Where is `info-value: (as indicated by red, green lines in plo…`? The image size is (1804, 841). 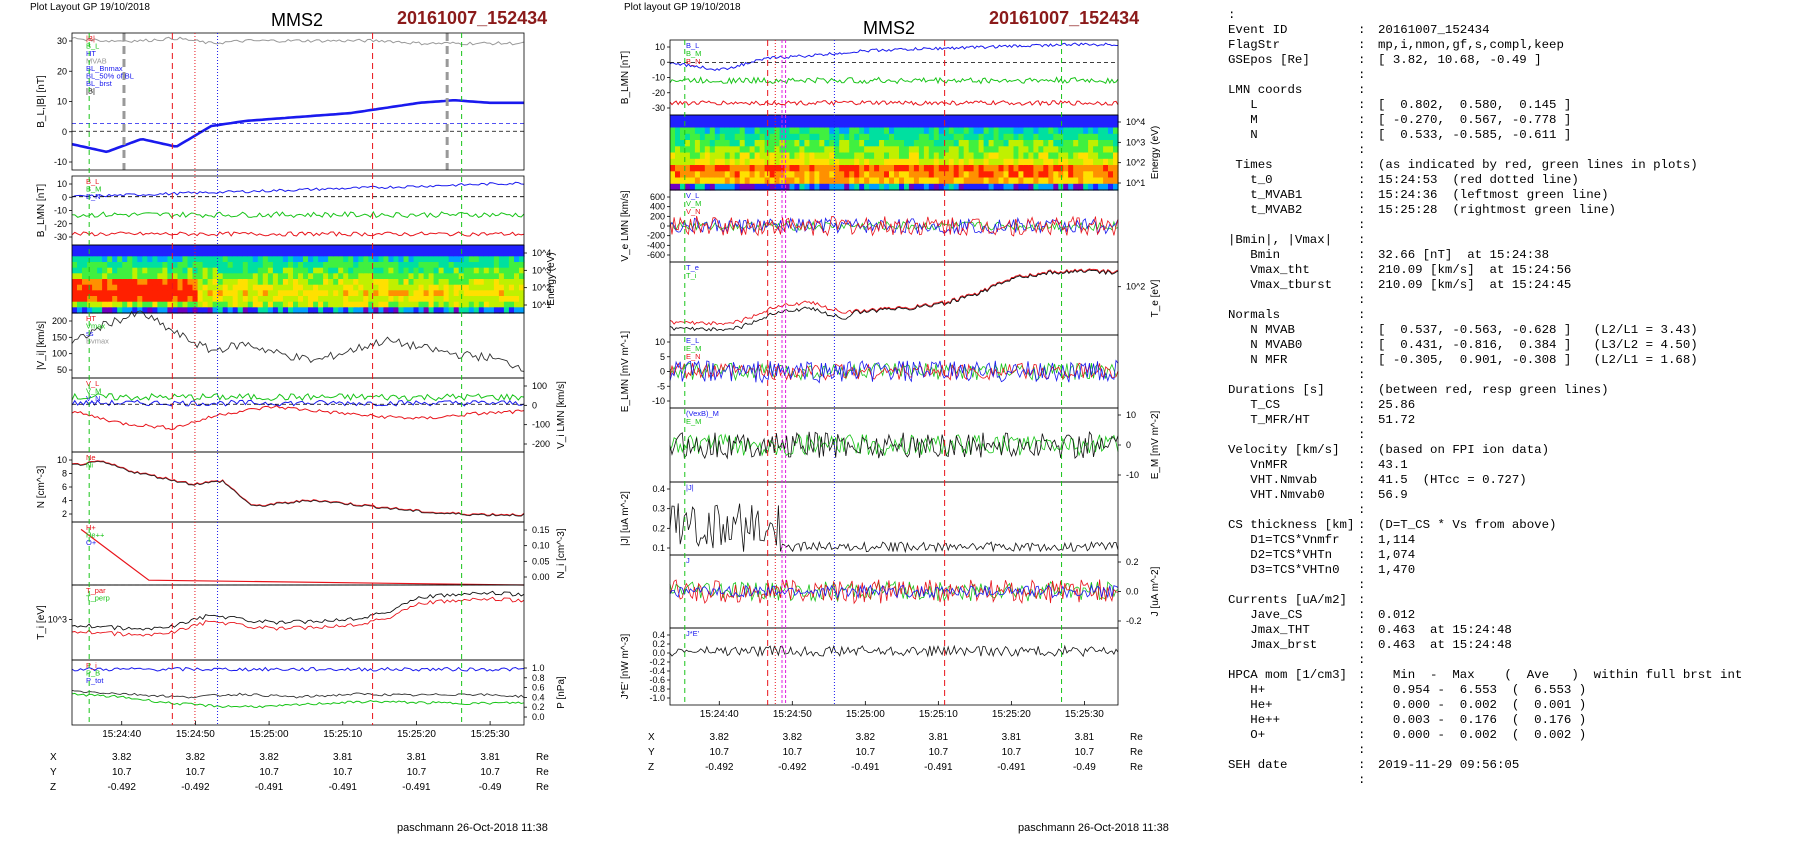 info-value: (as indicated by red, green lines in plo… is located at coordinates (1538, 165).